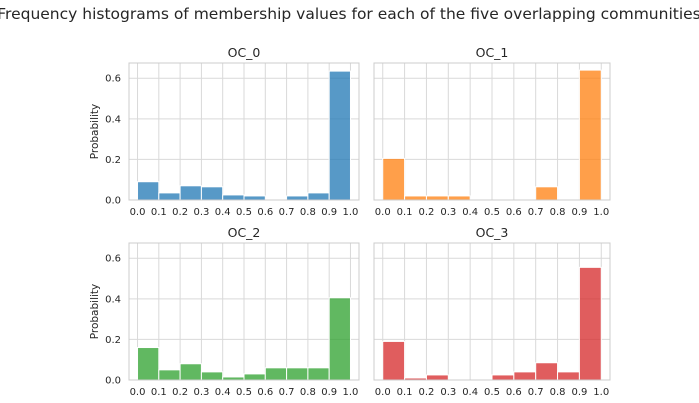 This screenshot has height=403, width=699. Describe the element at coordinates (492, 232) in the screenshot. I see `subplot-title: OC_3` at that location.